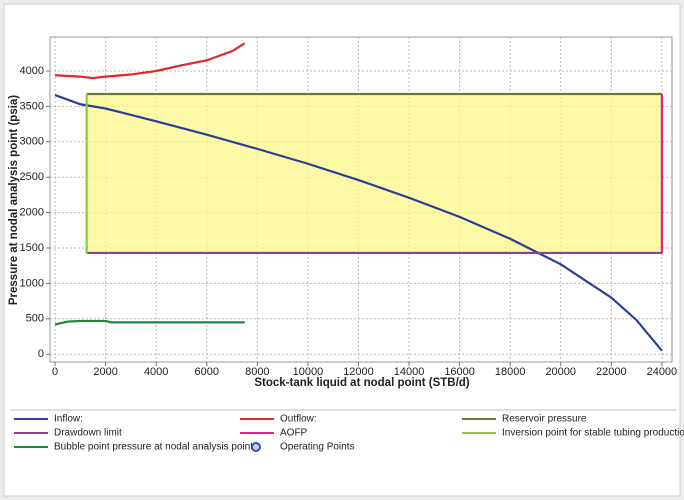 This screenshot has height=500, width=684. What do you see at coordinates (308, 372) in the screenshot?
I see `x-tick-label: 10000` at bounding box center [308, 372].